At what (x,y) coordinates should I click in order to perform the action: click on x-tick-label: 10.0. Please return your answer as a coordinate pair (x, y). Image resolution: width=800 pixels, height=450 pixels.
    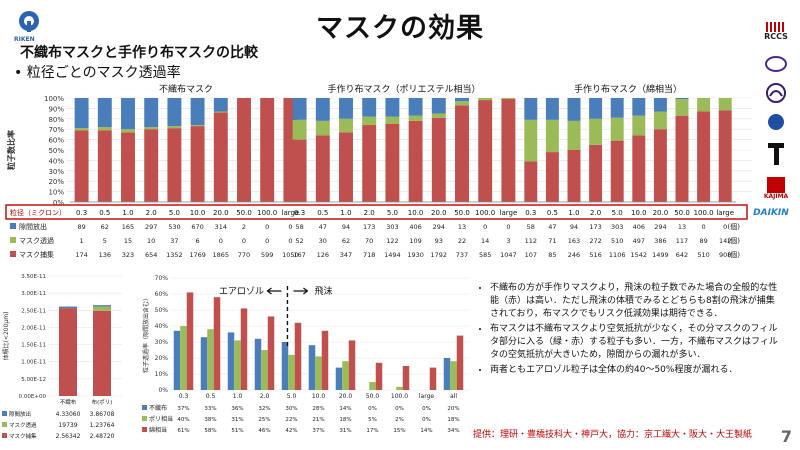
    Looking at the image, I should click on (198, 213).